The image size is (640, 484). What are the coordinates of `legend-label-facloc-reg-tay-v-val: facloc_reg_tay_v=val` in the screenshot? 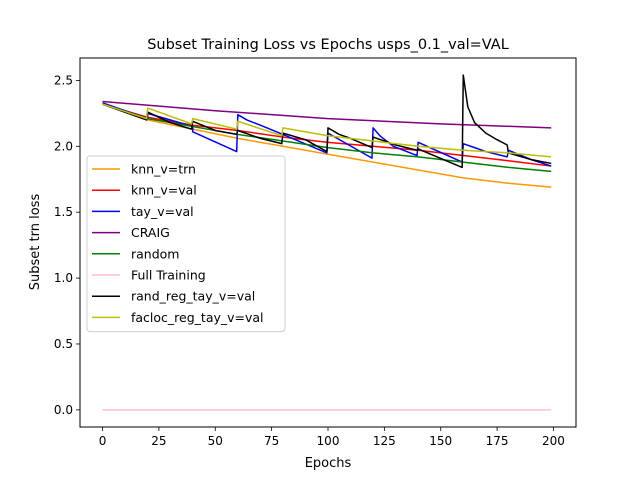 It's located at (197, 317).